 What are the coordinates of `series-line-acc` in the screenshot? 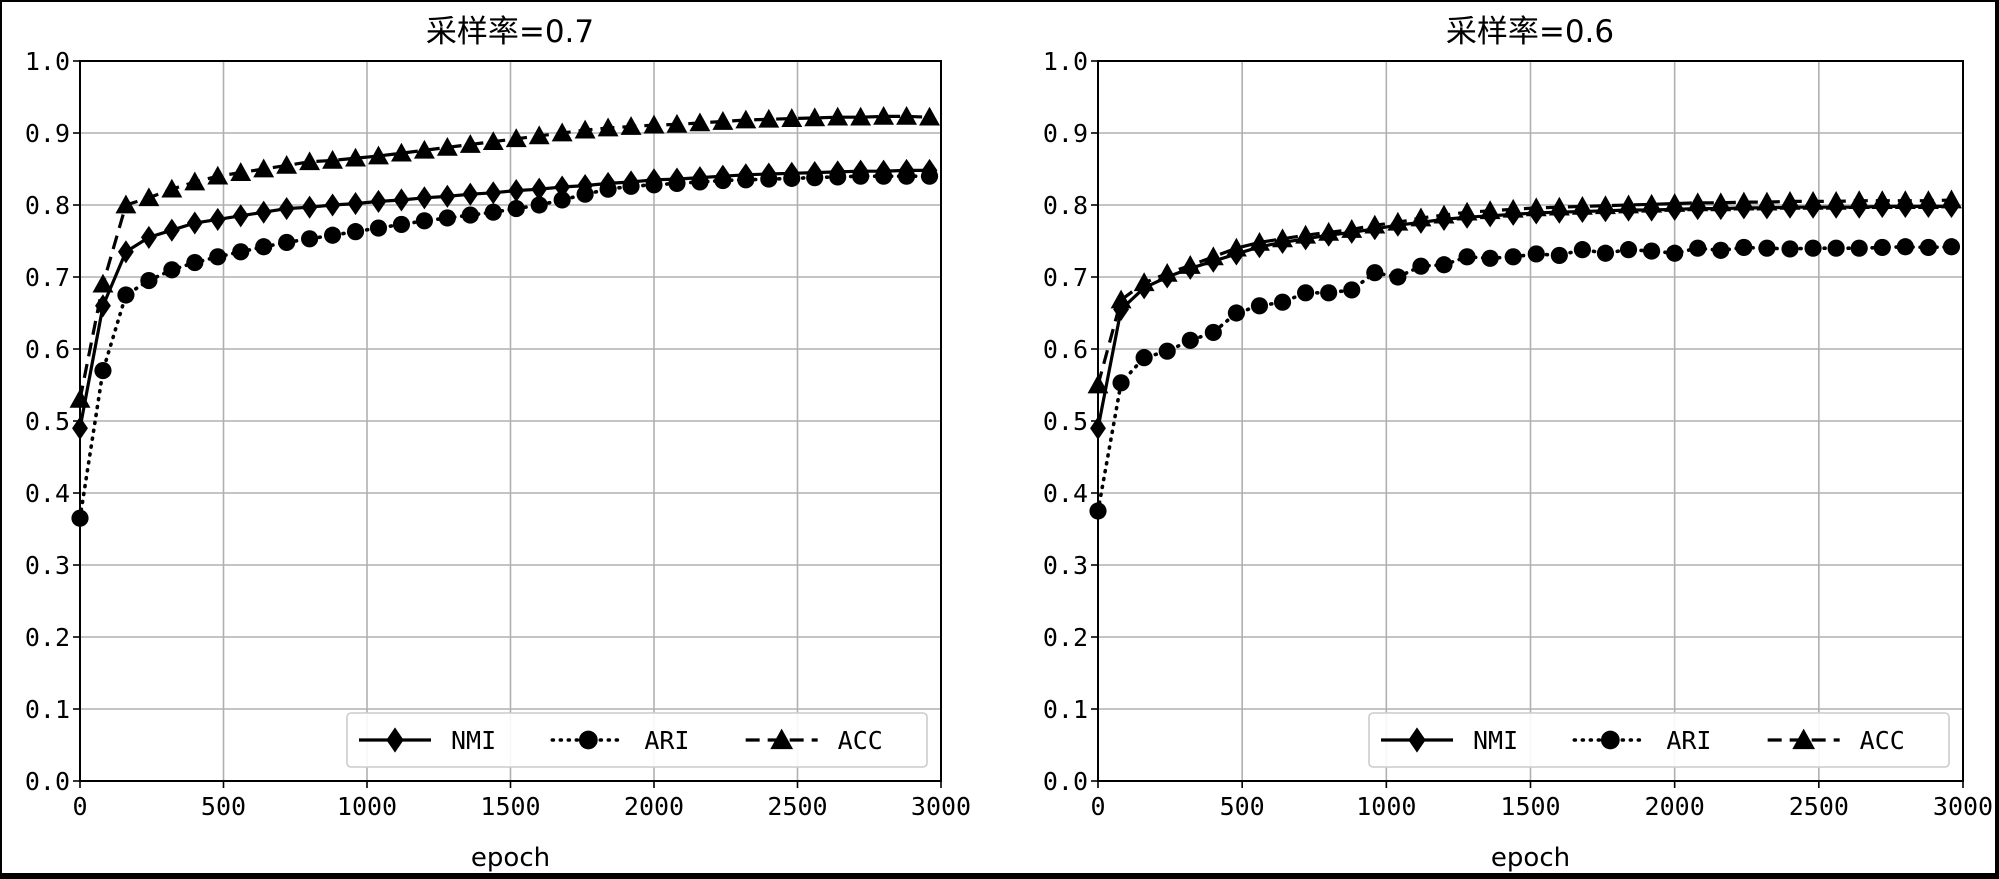 It's located at (504, 257).